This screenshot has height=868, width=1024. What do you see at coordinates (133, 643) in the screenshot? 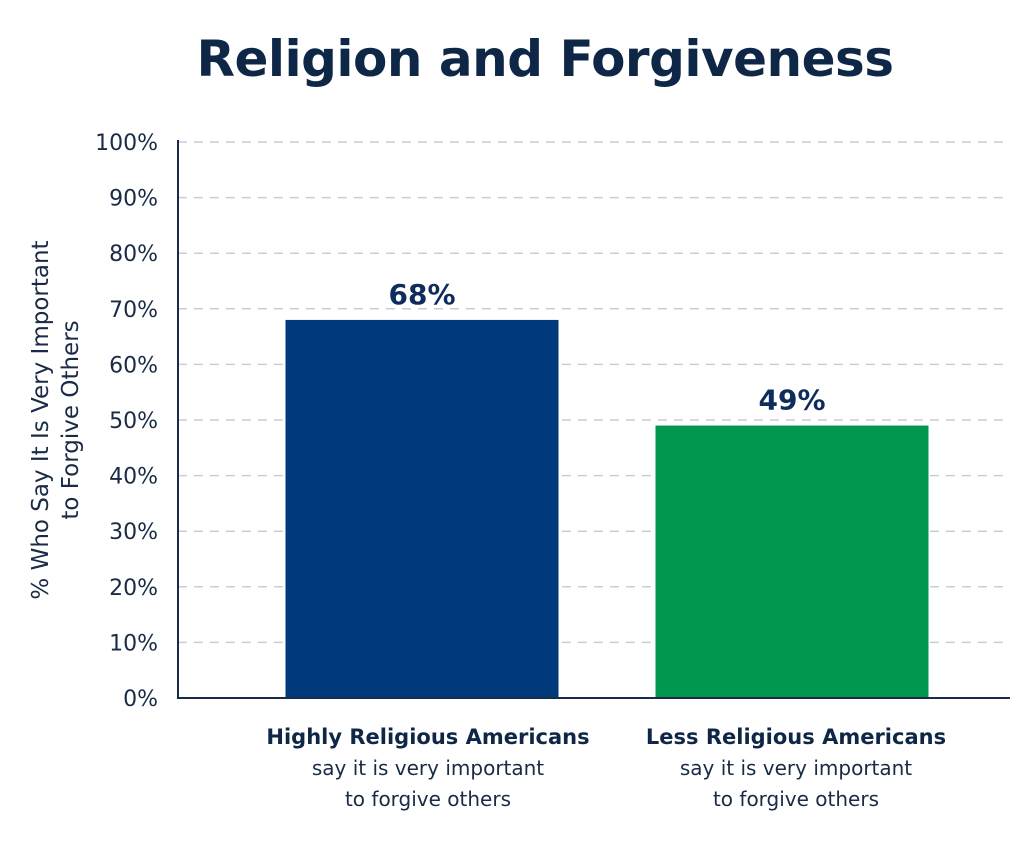
I see `y-tick-label: 10%` at bounding box center [133, 643].